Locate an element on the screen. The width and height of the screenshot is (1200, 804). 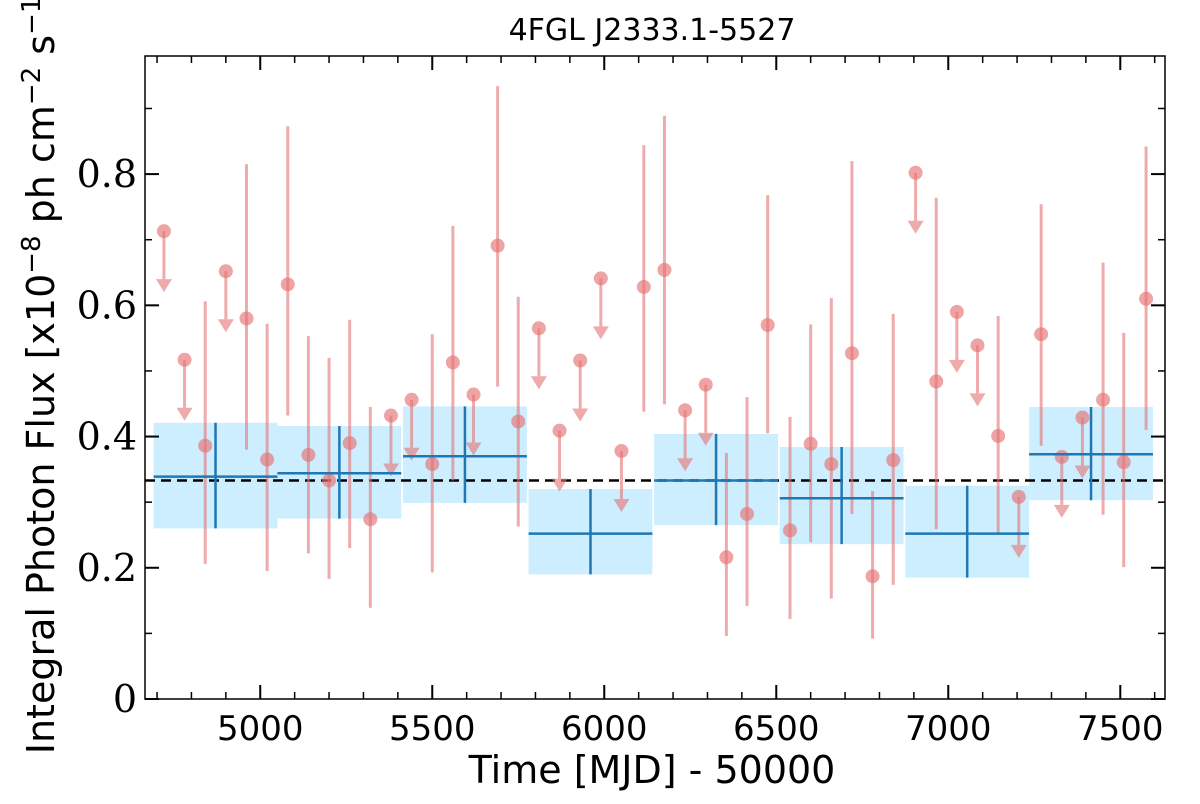
y-tick-label: 0.4 is located at coordinates (107, 437).